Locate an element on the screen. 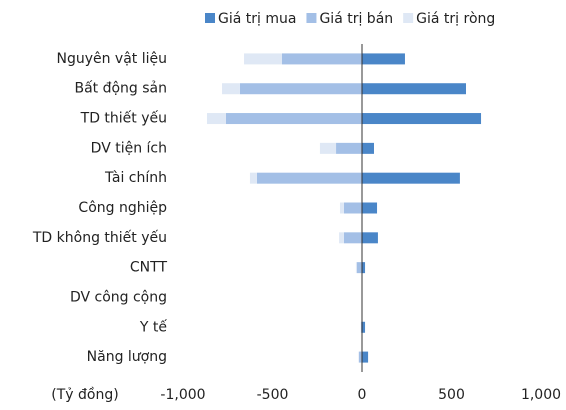 Image resolution: width=566 pixels, height=410 pixels. x-tick-label: -500 is located at coordinates (273, 395).